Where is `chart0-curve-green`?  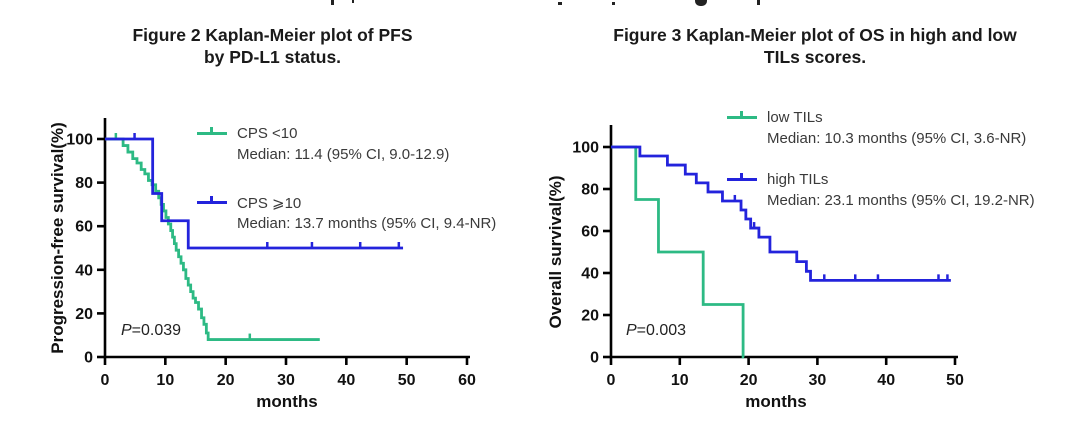 chart0-curve-green is located at coordinates (212, 239).